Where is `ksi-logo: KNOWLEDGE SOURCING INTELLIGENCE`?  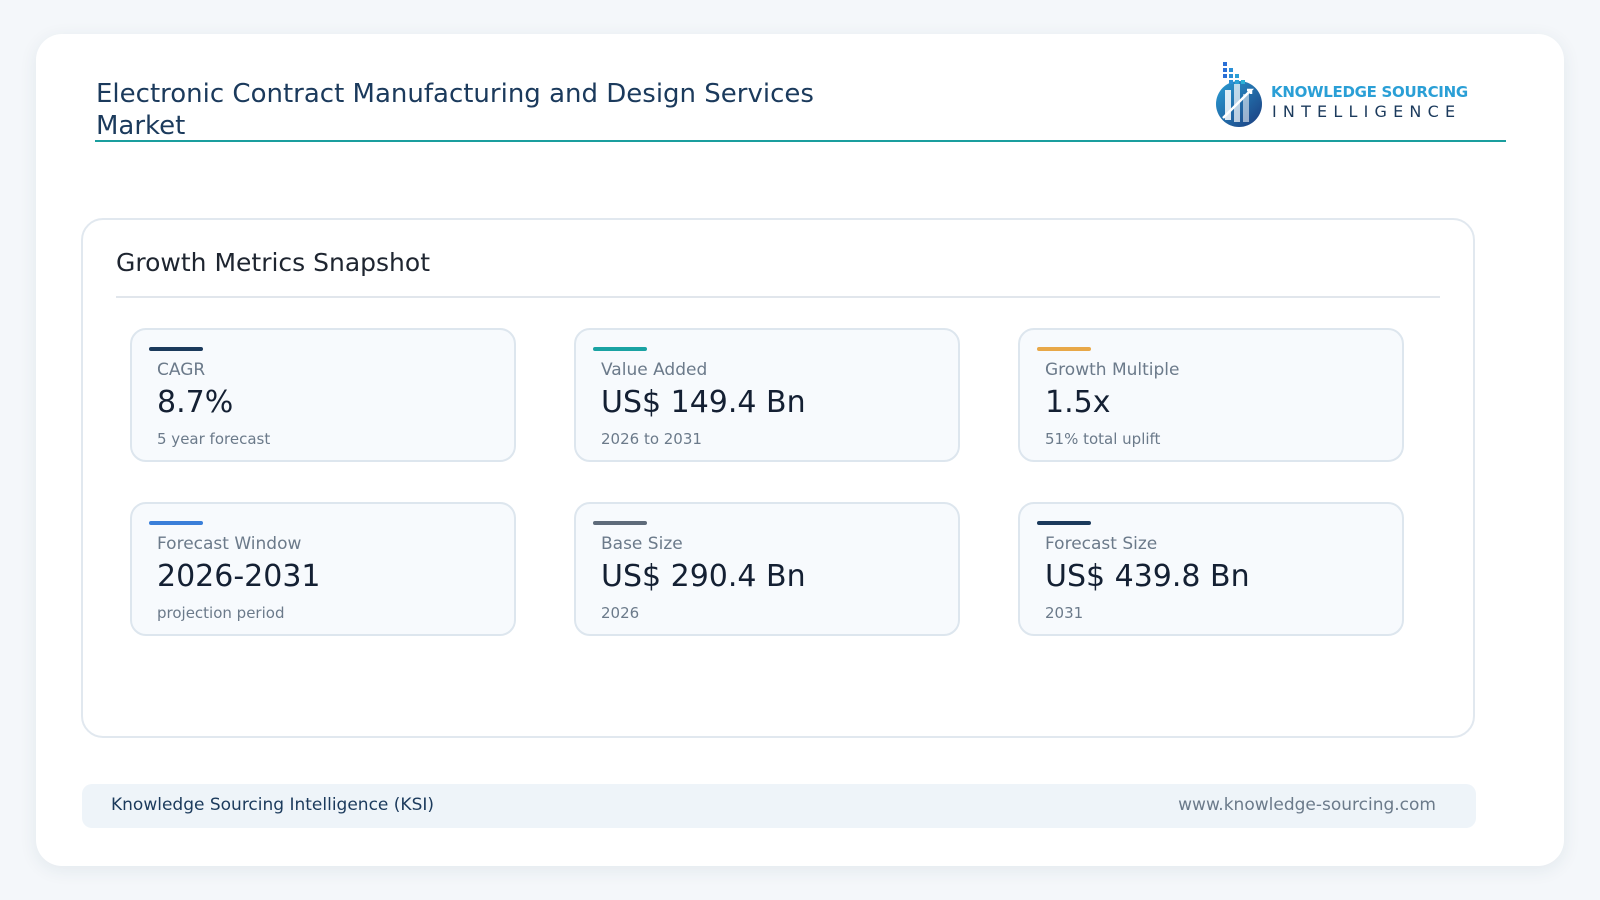
ksi-logo: KNOWLEDGE SOURCING INTELLIGENCE is located at coordinates (1341, 95).